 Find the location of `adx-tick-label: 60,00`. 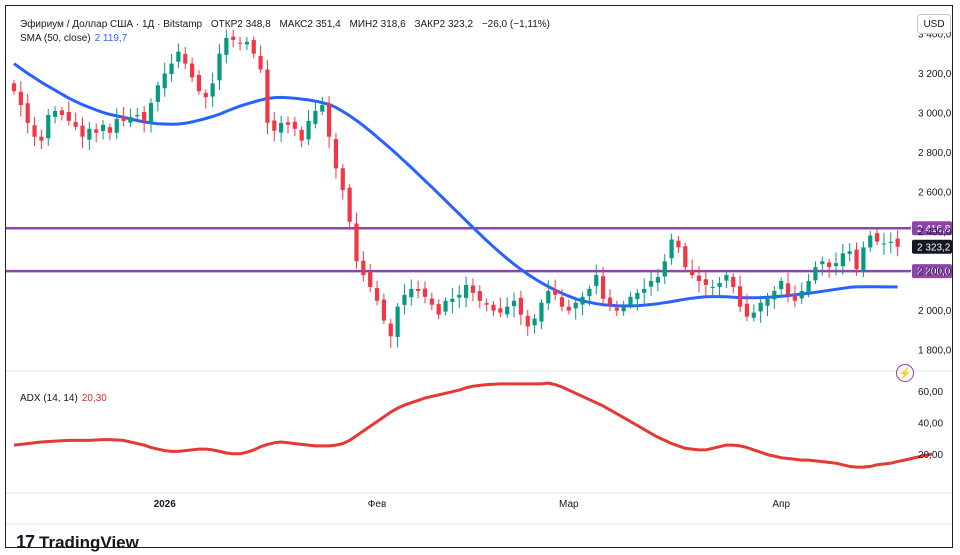

adx-tick-label: 60,00 is located at coordinates (930, 392).